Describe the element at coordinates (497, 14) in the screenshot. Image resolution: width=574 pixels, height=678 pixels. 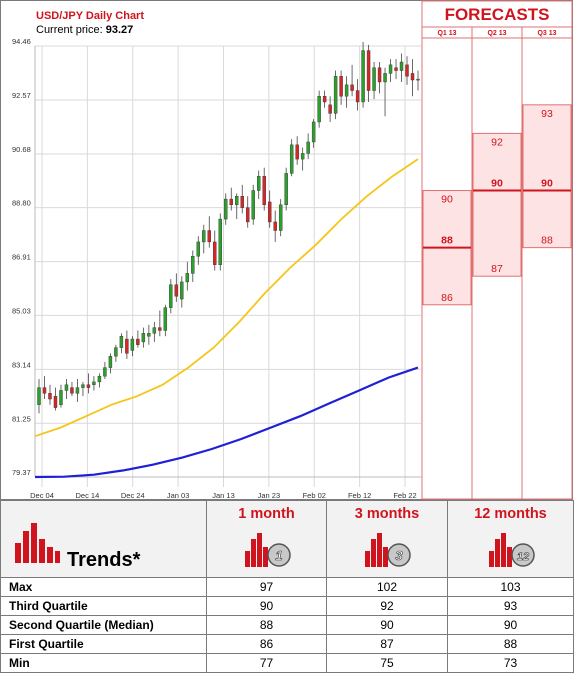
I see `forecast-title: FORECASTS` at that location.